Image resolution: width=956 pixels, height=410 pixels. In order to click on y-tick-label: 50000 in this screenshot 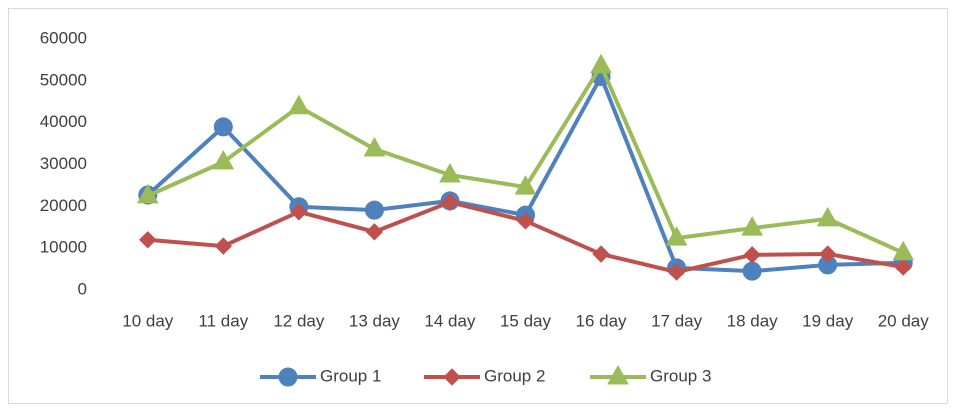, I will do `click(63, 79)`.